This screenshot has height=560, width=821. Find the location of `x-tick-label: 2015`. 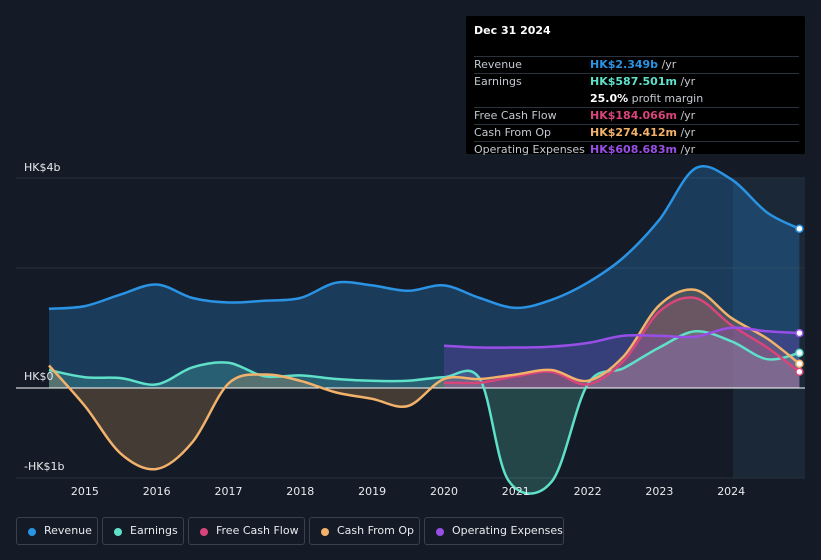

x-tick-label: 2015 is located at coordinates (85, 491).